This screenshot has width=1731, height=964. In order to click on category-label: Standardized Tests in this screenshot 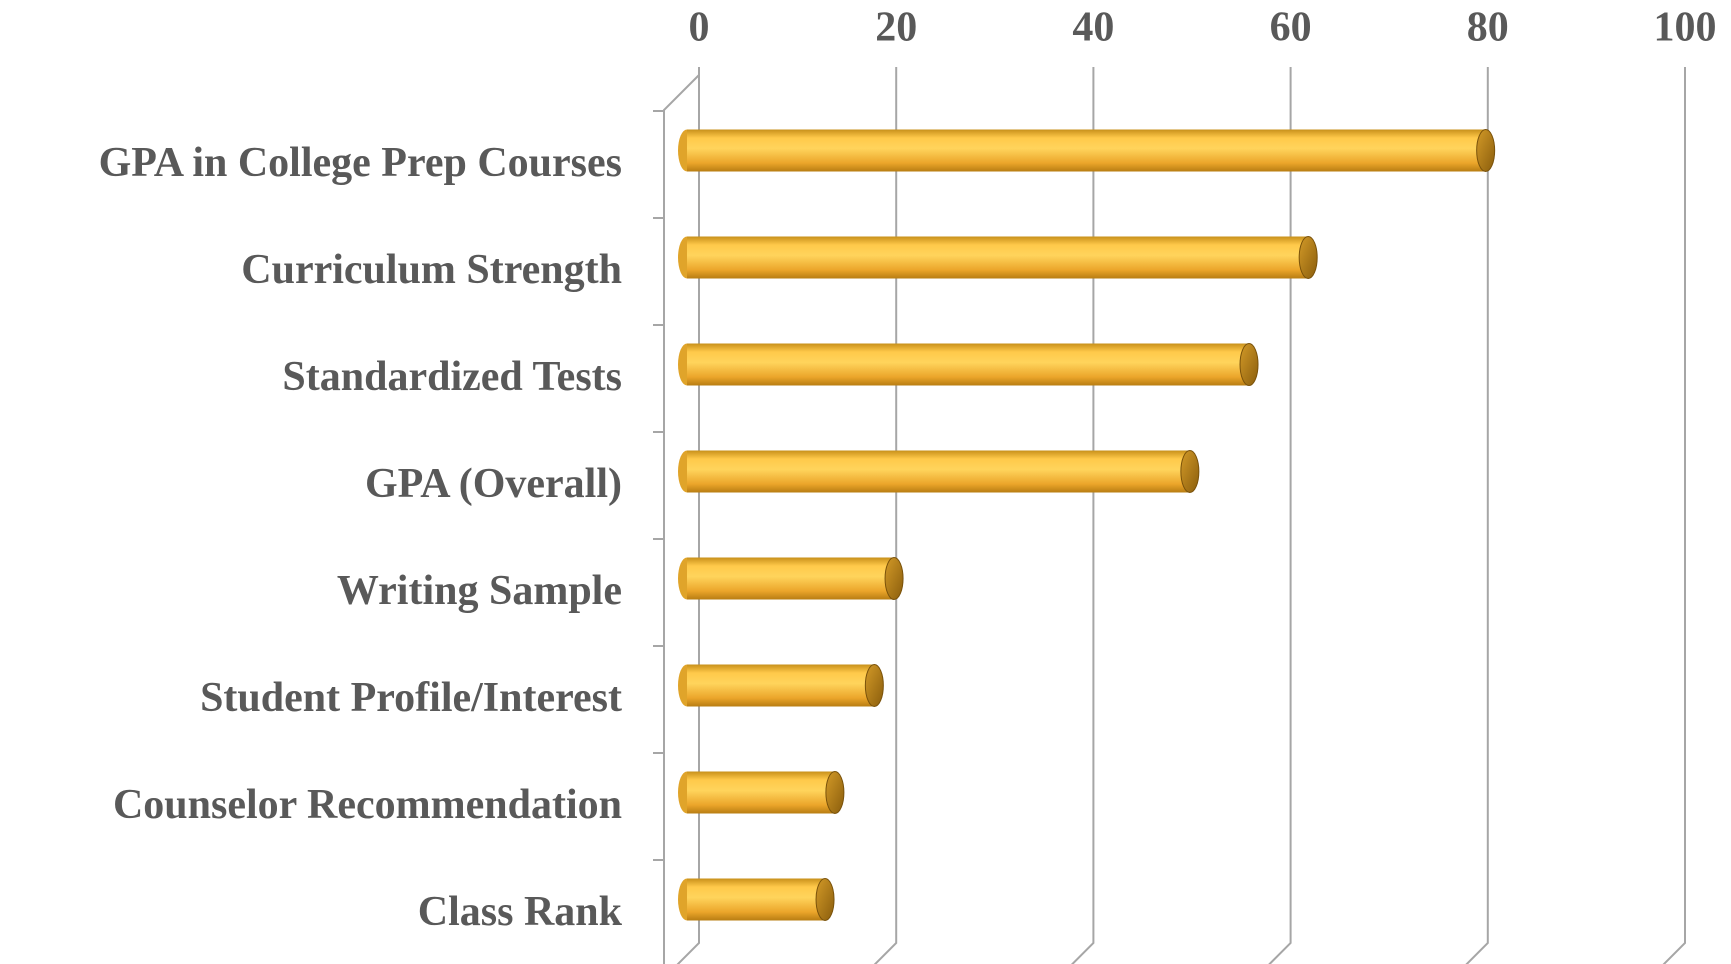, I will do `click(452, 377)`.